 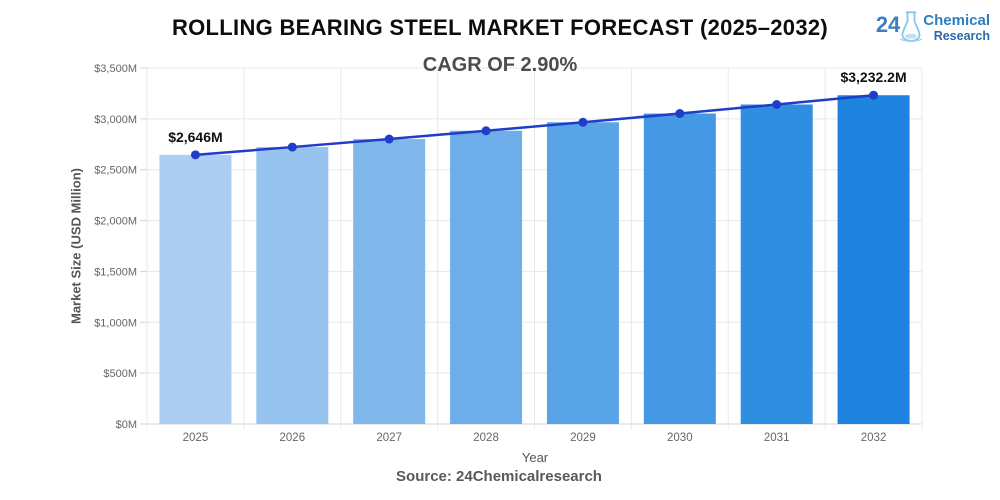 What do you see at coordinates (911, 28) in the screenshot?
I see `flask-icon` at bounding box center [911, 28].